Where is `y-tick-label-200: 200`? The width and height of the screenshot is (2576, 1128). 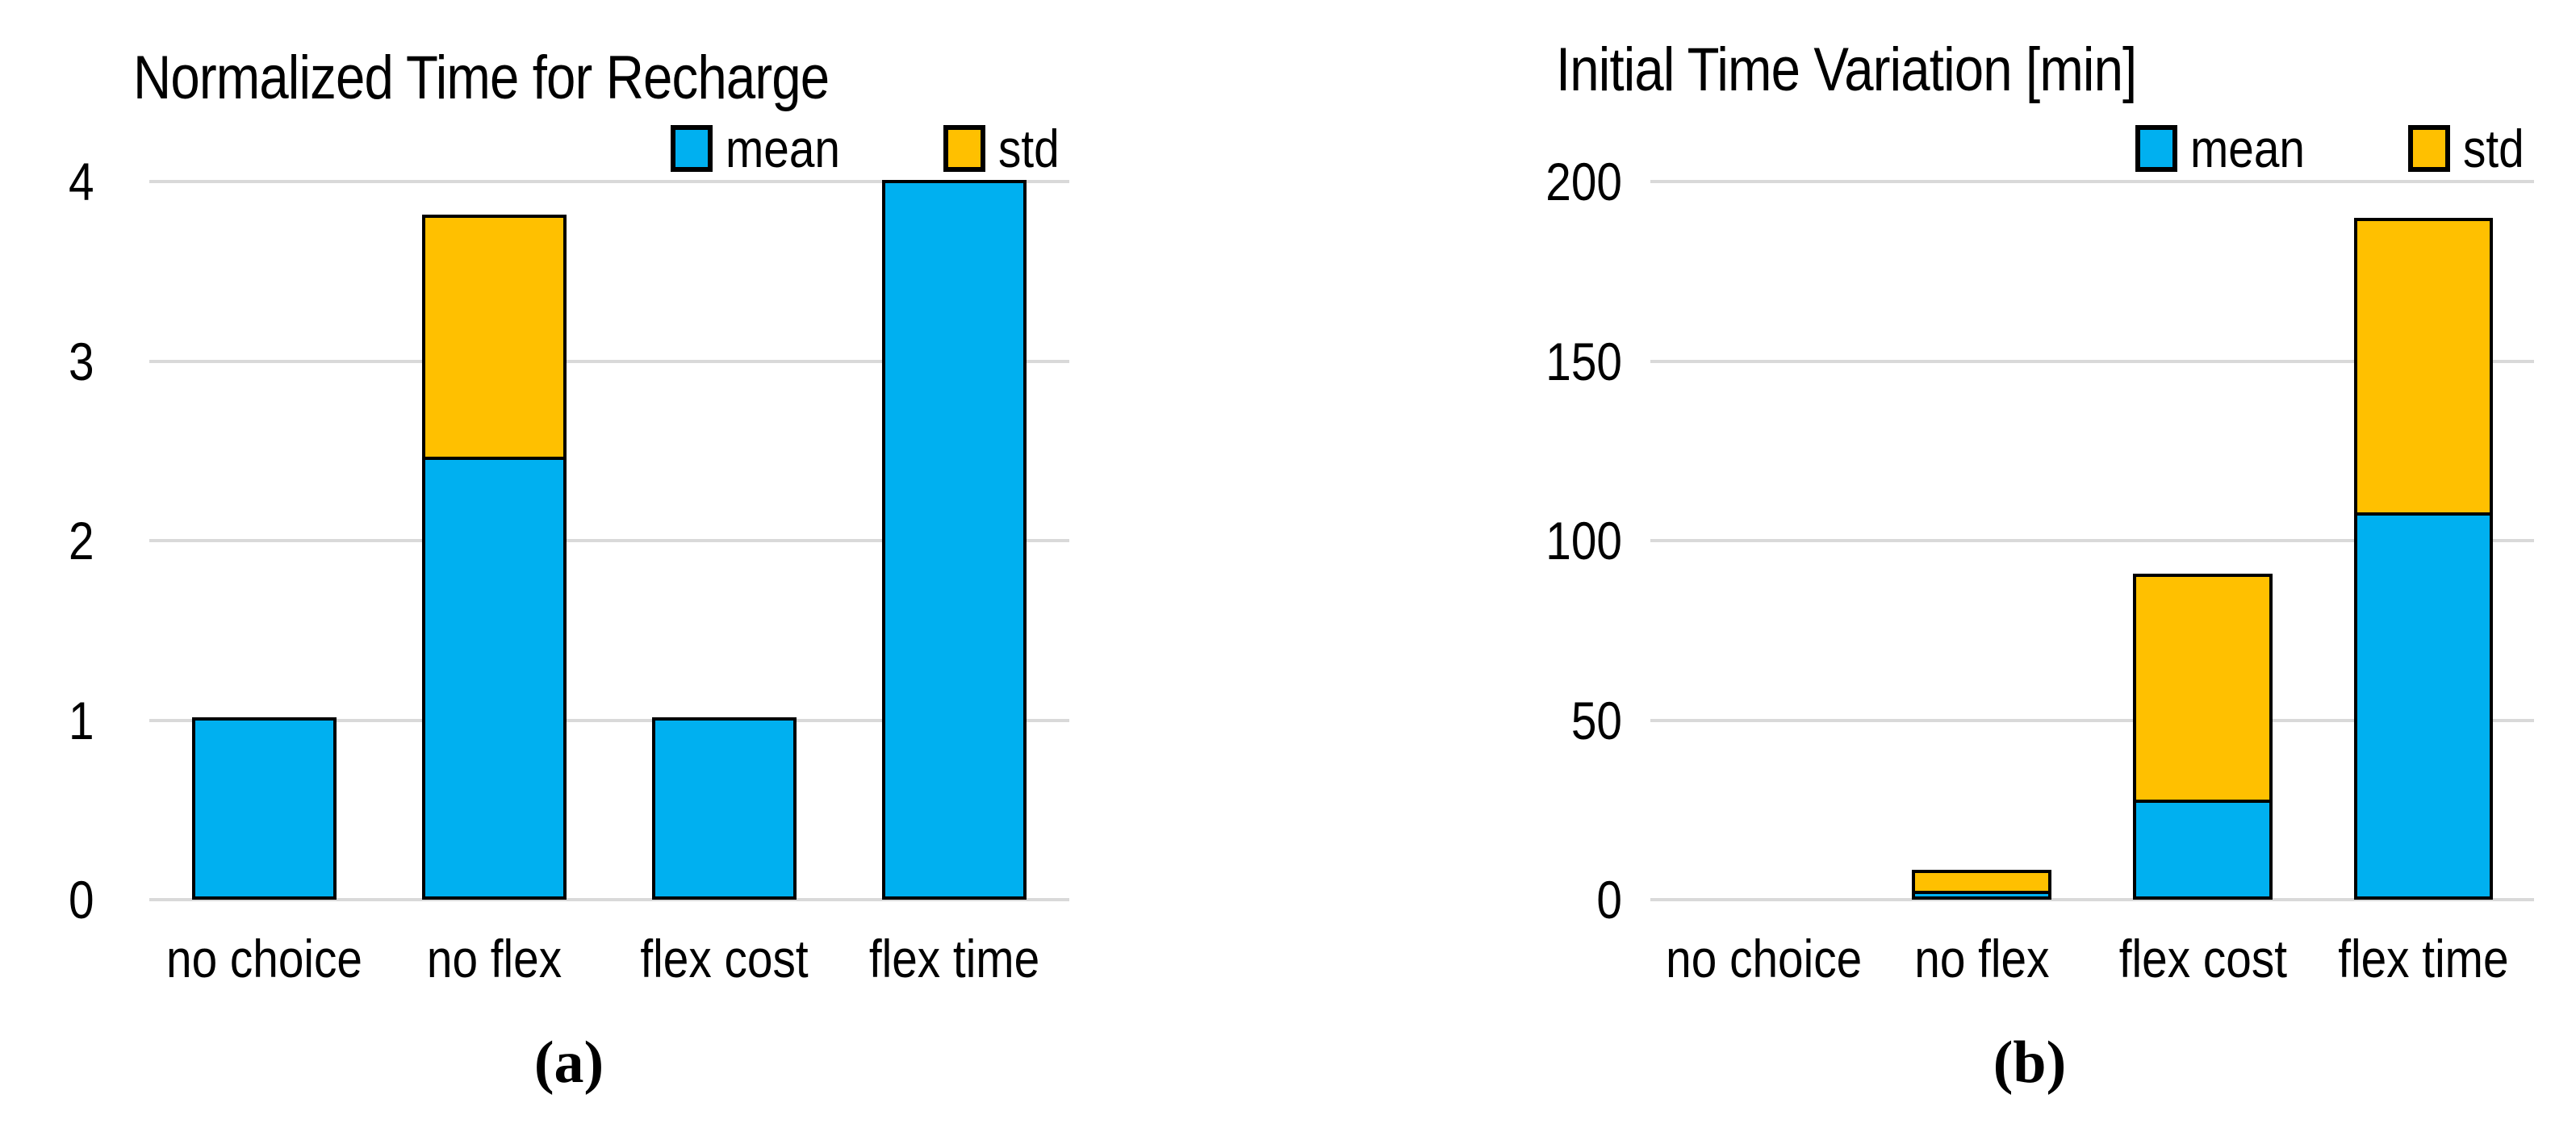
y-tick-label-200: 200 is located at coordinates (1583, 181).